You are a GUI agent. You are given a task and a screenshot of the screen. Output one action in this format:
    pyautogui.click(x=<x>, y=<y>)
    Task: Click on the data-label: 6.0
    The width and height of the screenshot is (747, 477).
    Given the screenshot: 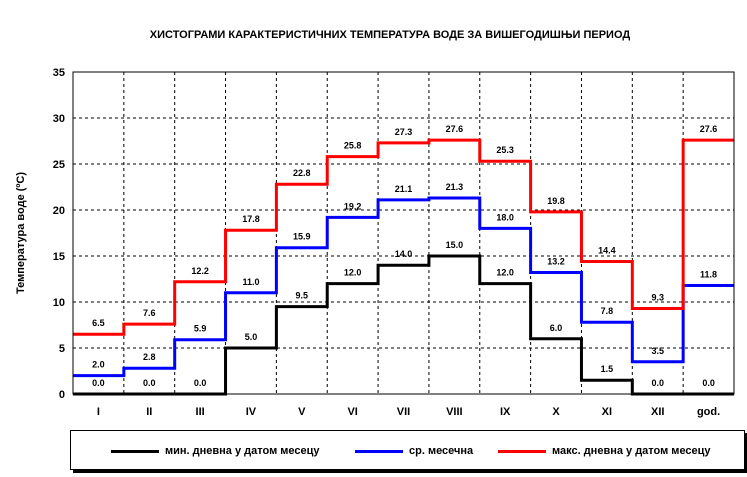 What is the action you would take?
    pyautogui.click(x=556, y=328)
    